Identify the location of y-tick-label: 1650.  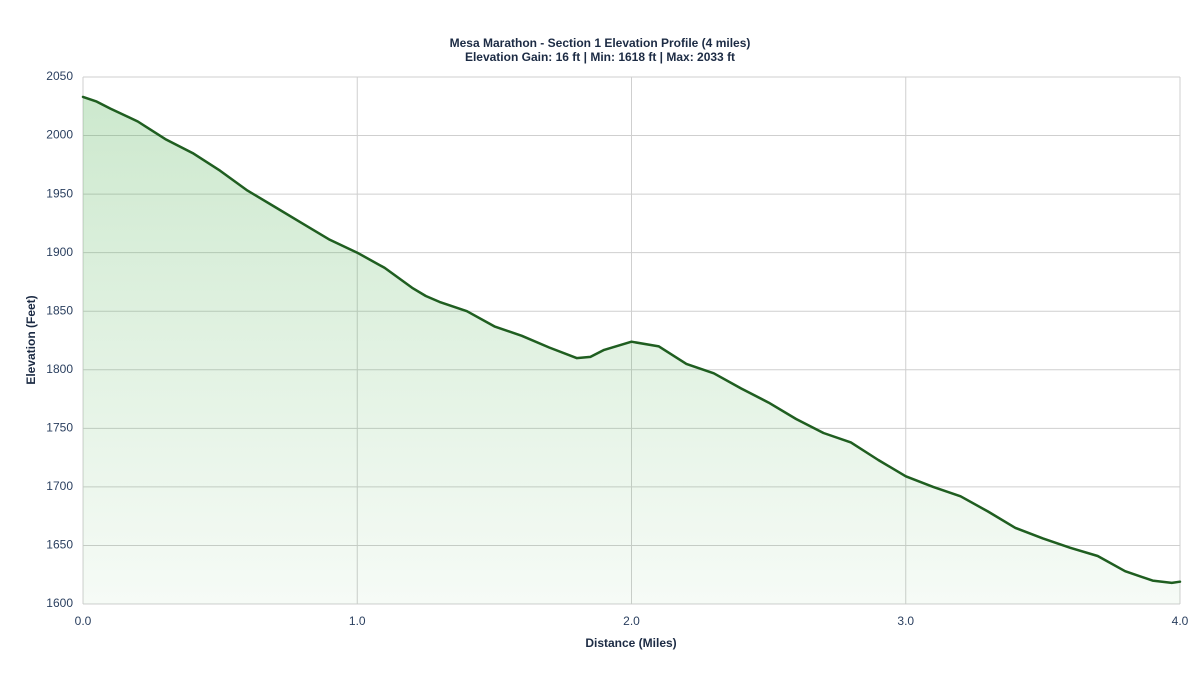
(59, 545).